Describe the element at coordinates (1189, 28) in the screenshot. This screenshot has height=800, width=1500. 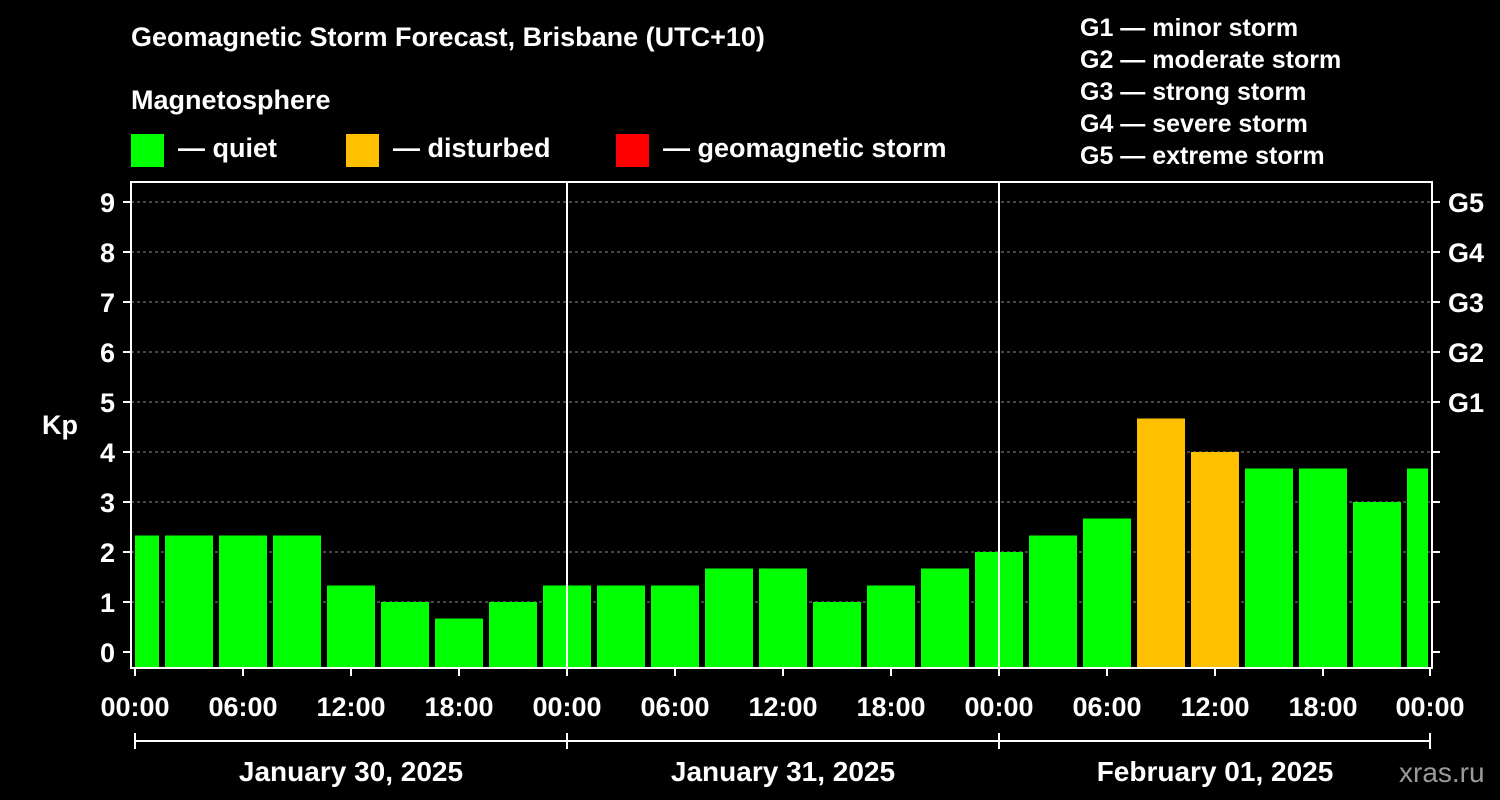
I see `storm-level-g1: G1 — minor storm` at that location.